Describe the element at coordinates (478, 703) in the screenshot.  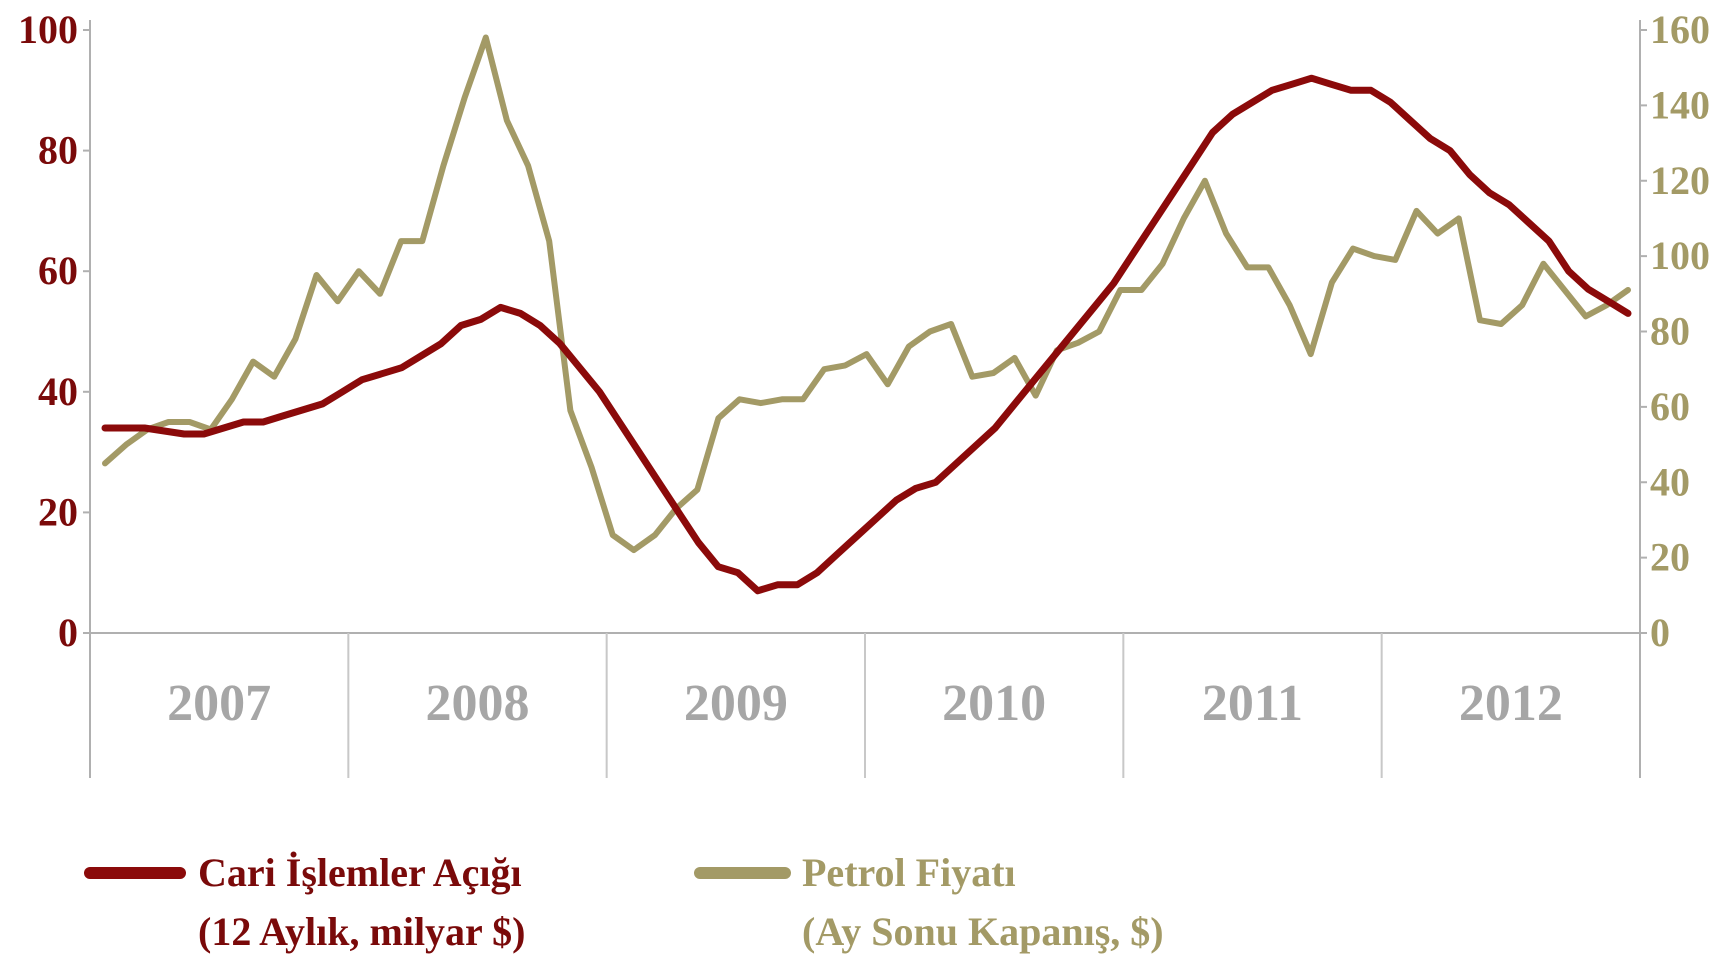
I see `year-label-2008: 2008` at that location.